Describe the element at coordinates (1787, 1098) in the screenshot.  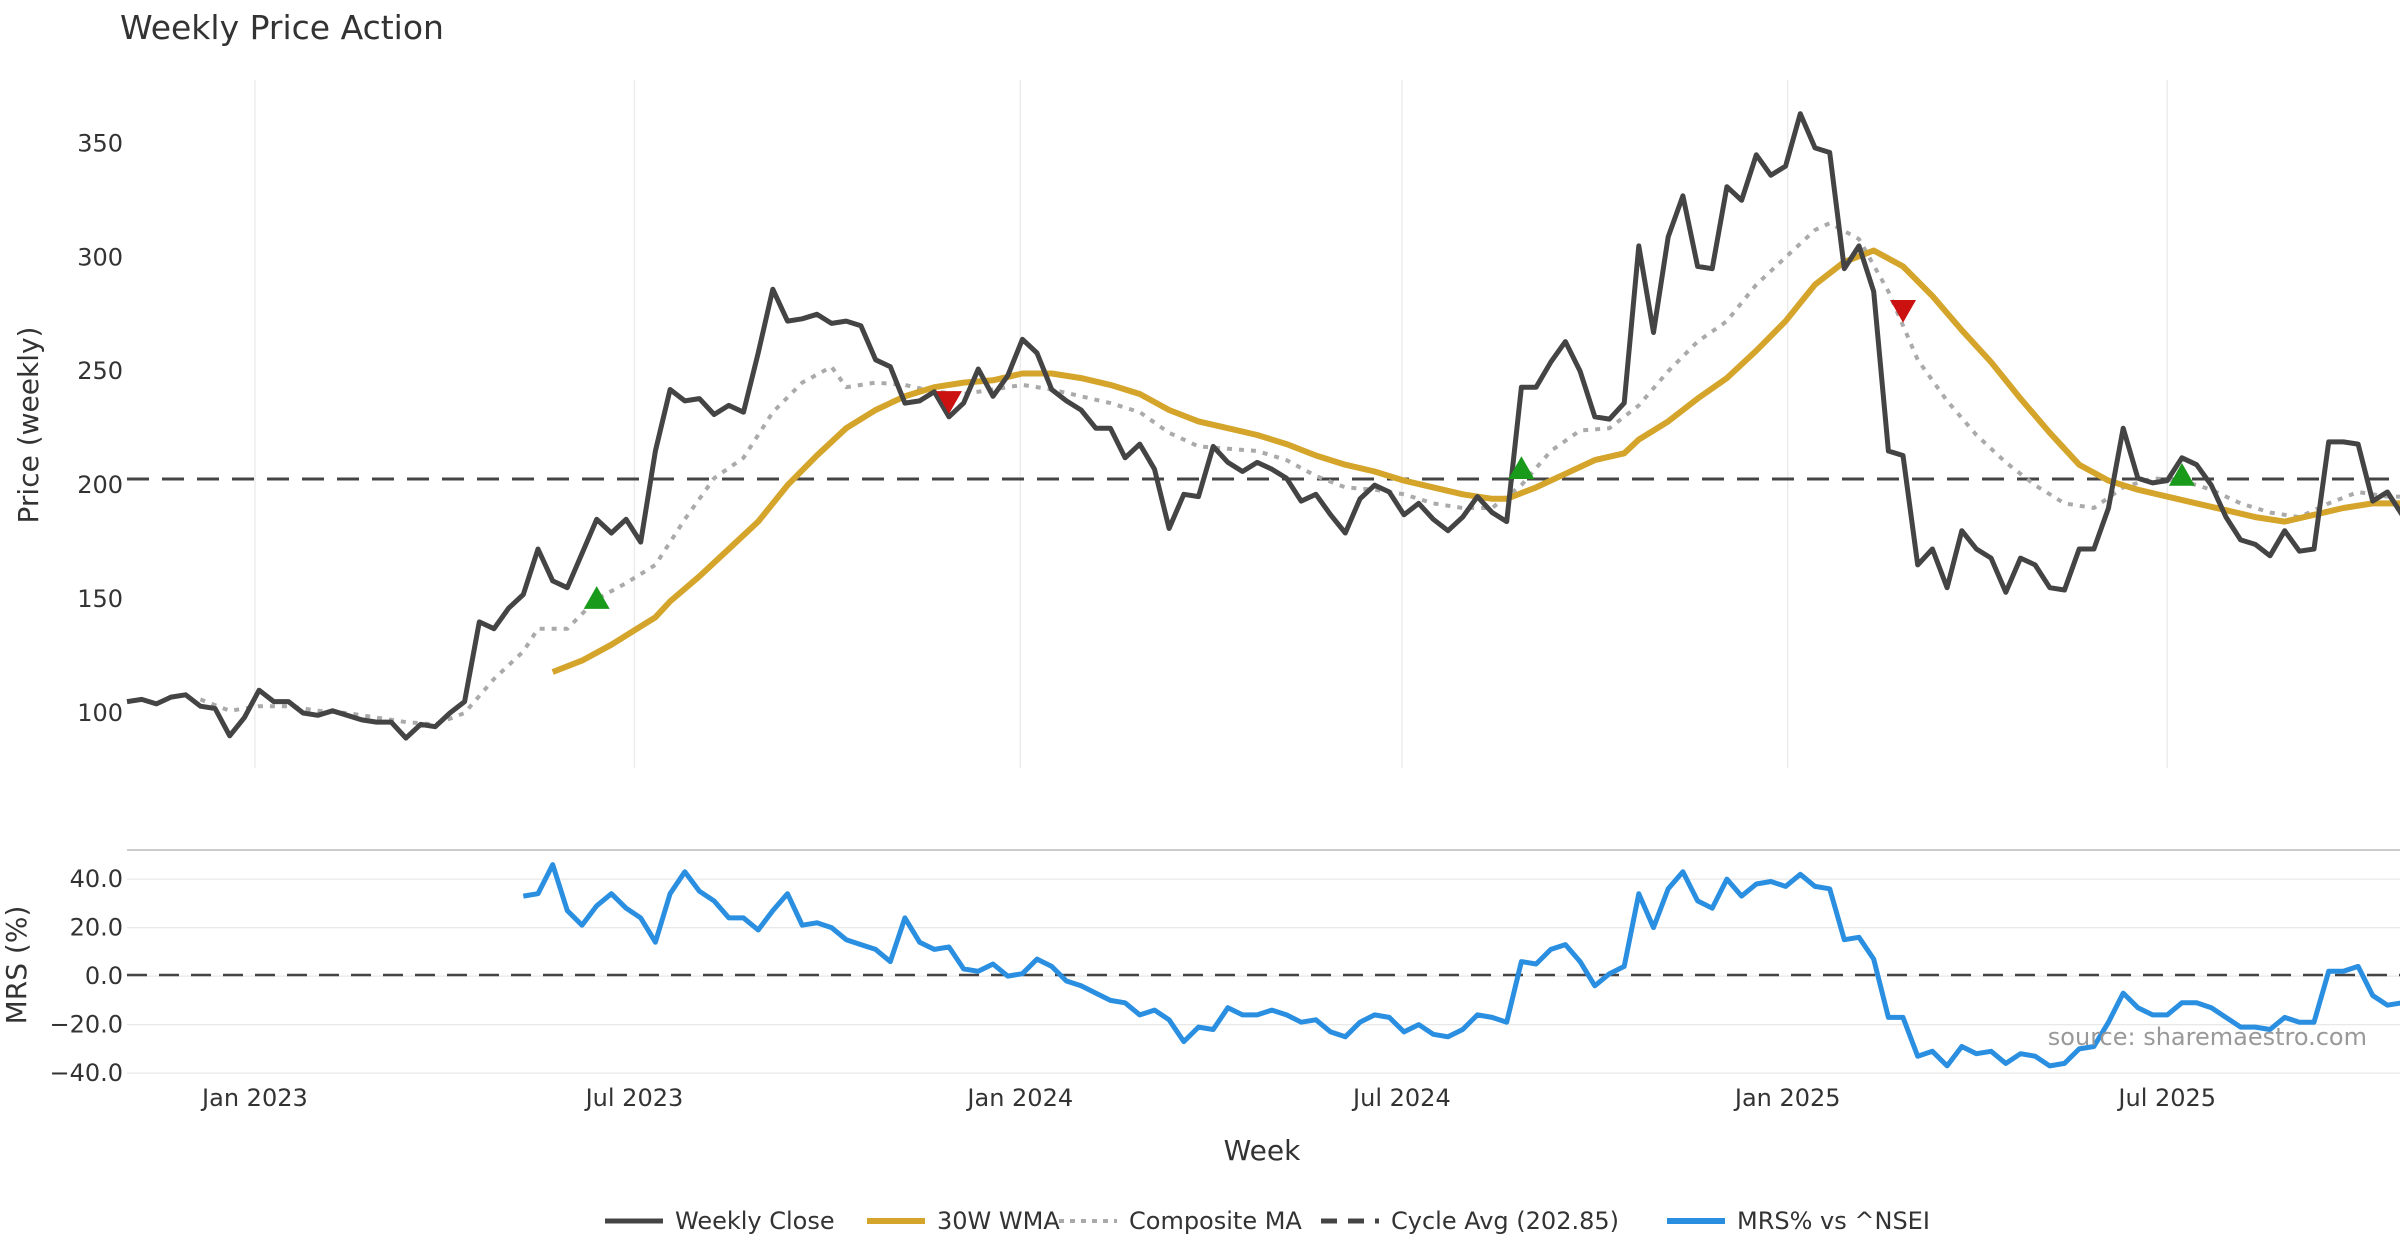
I see `x-tick-label: Jan 2025` at that location.